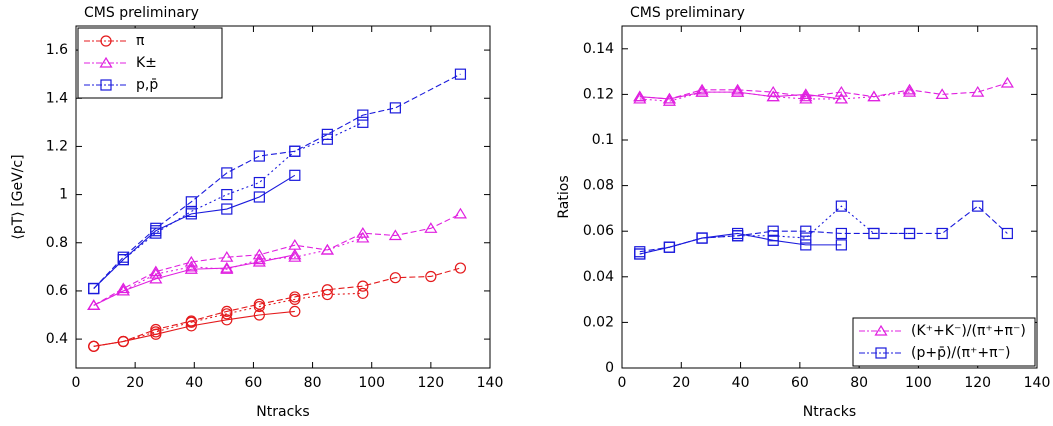  What do you see at coordinates (598, 186) in the screenshot?
I see `y-tick-label: 0.08` at bounding box center [598, 186].